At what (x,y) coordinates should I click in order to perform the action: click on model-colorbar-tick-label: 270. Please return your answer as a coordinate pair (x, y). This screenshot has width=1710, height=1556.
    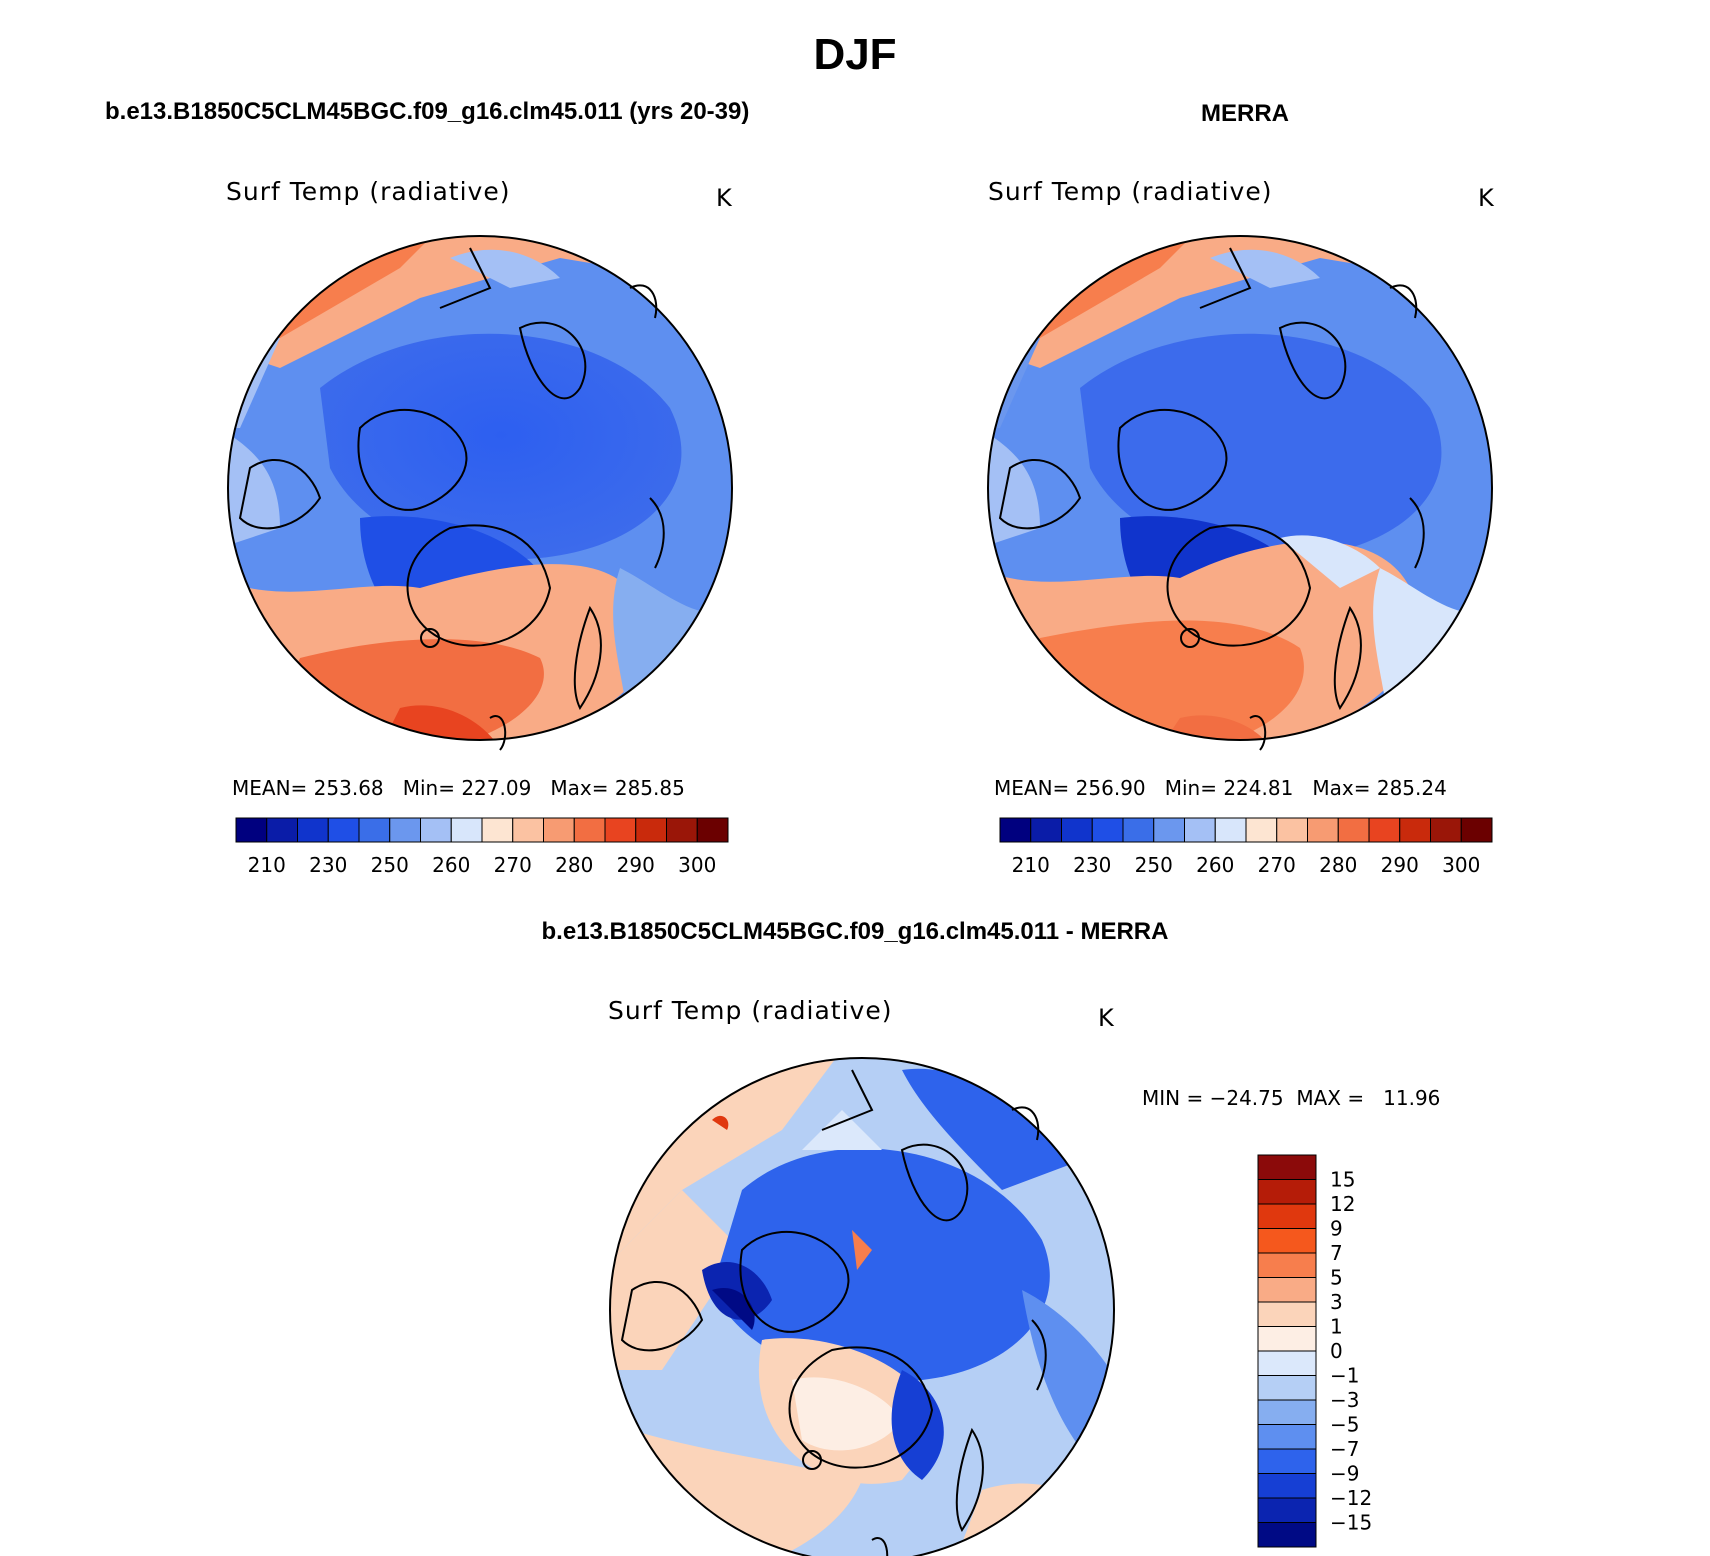
    Looking at the image, I should click on (513, 865).